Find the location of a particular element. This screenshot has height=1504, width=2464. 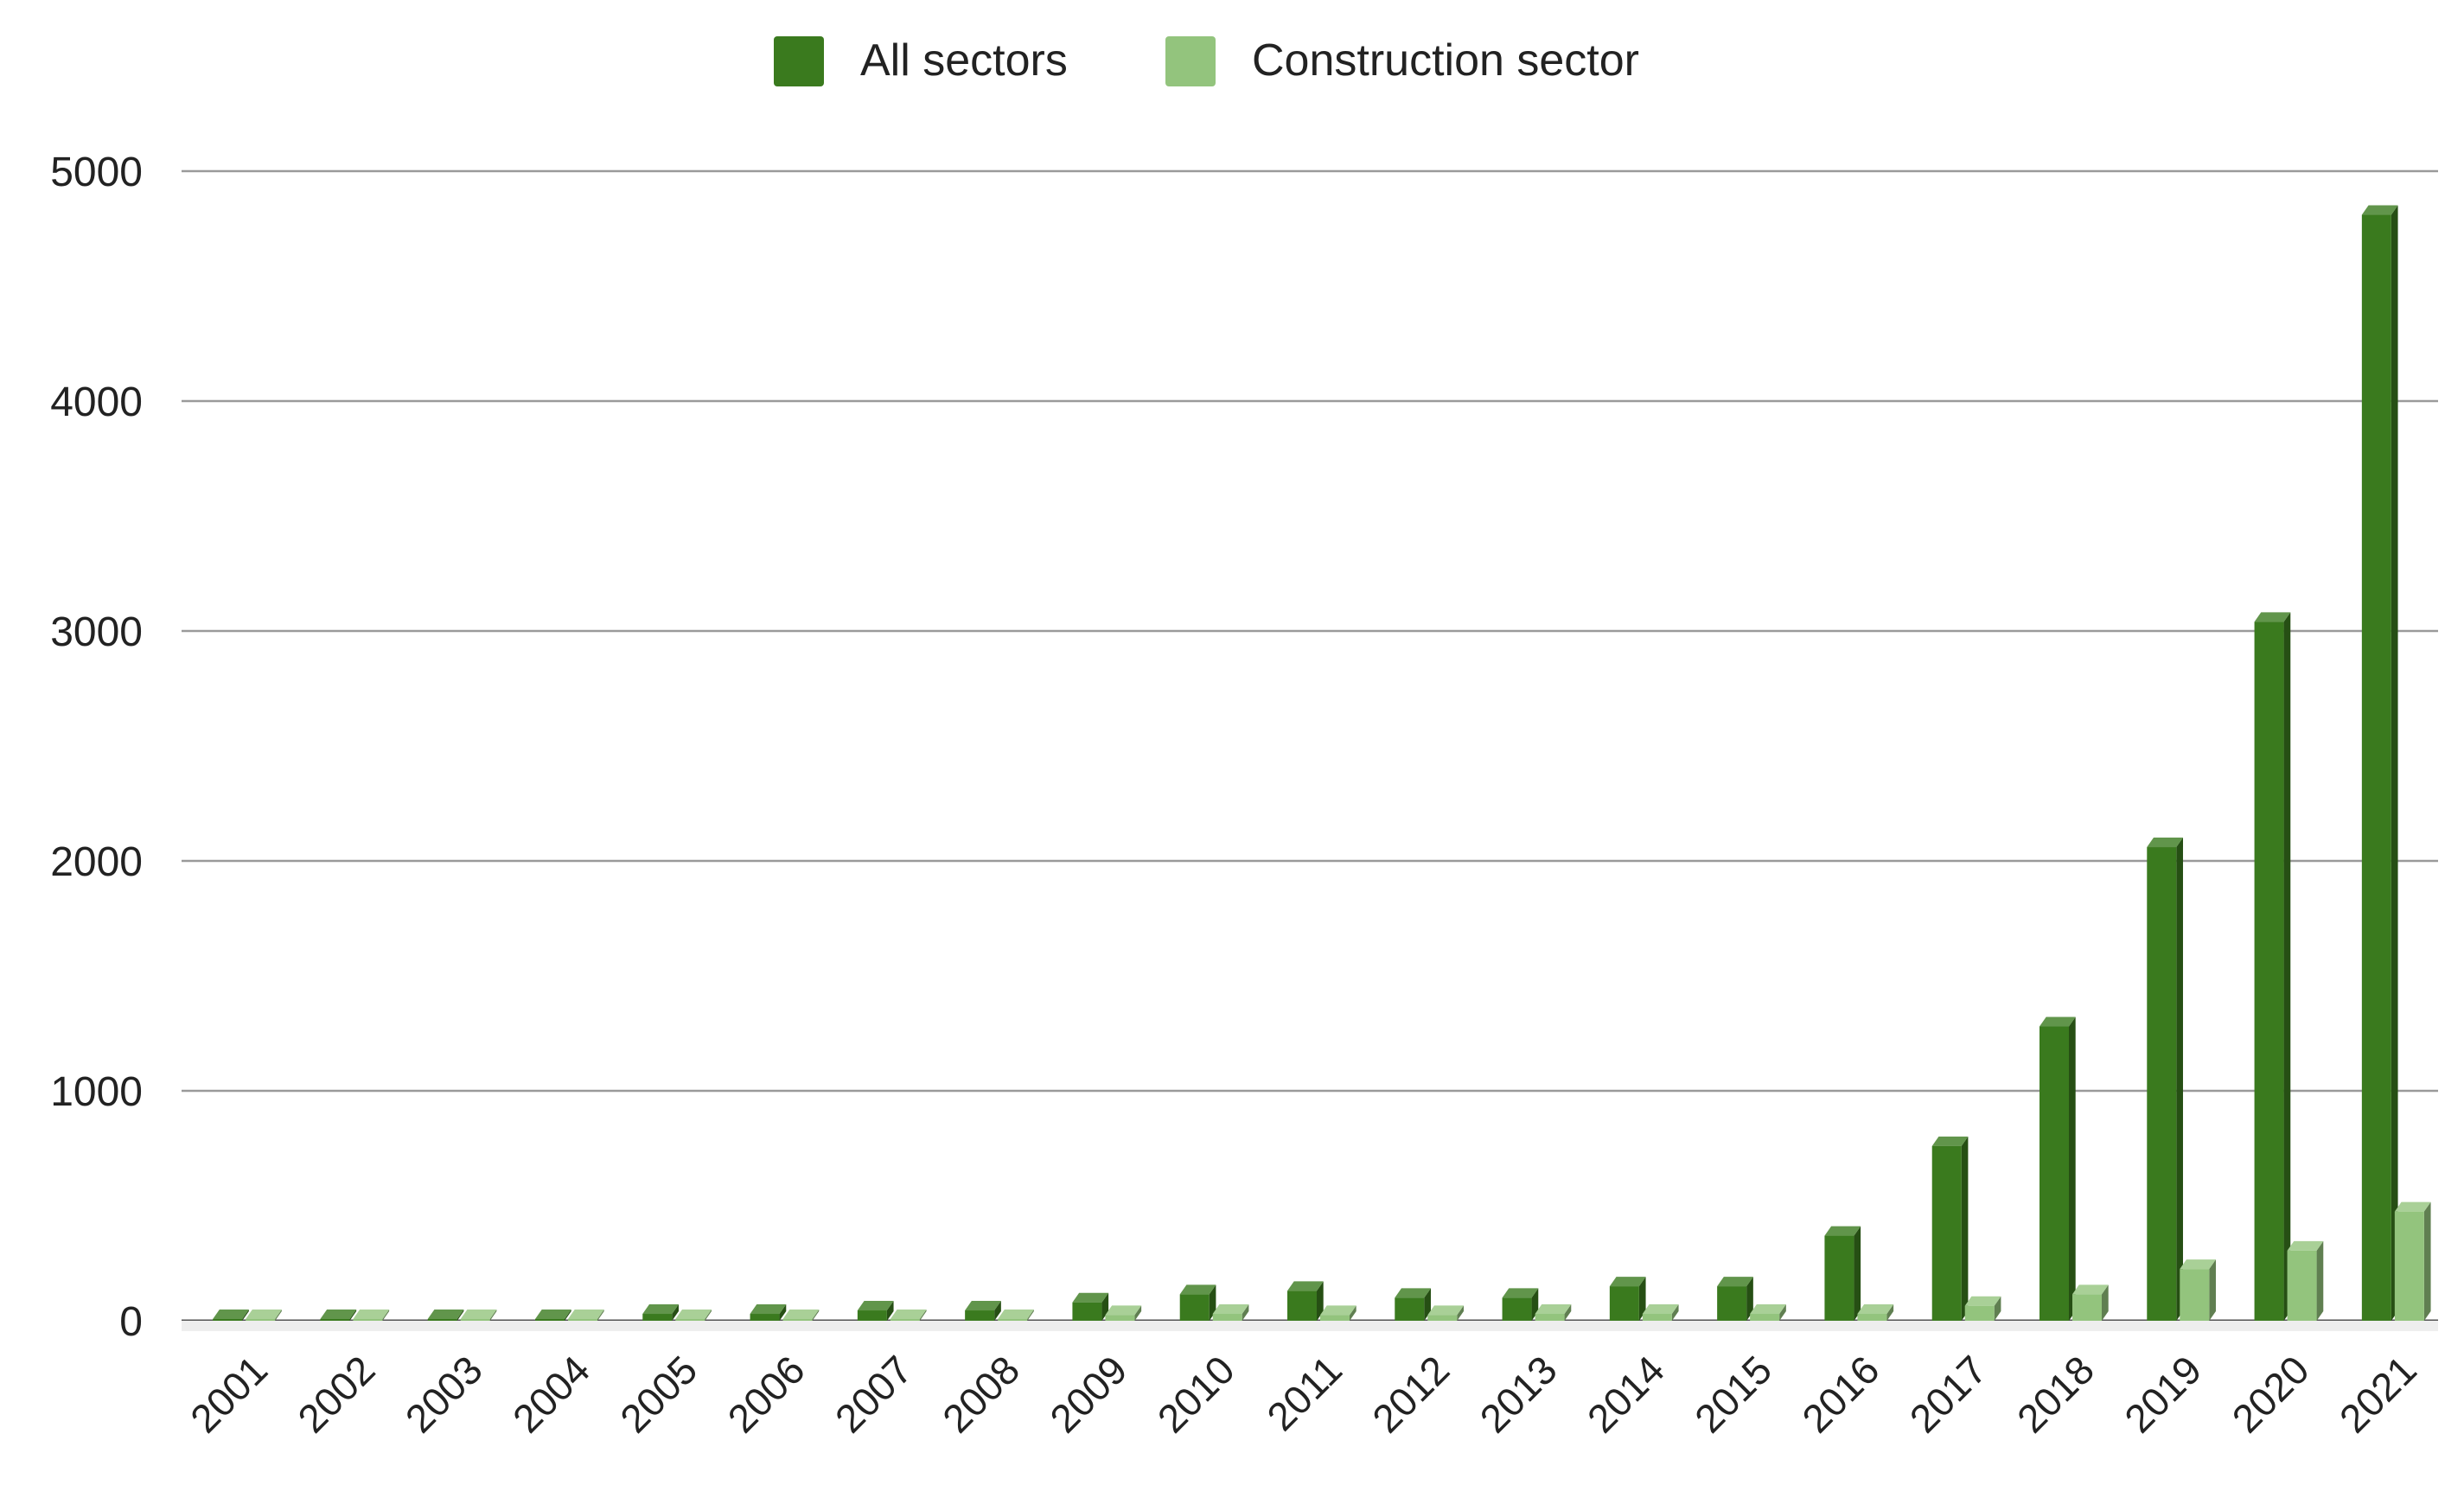

y-tick-label: 5000 is located at coordinates (96, 172).